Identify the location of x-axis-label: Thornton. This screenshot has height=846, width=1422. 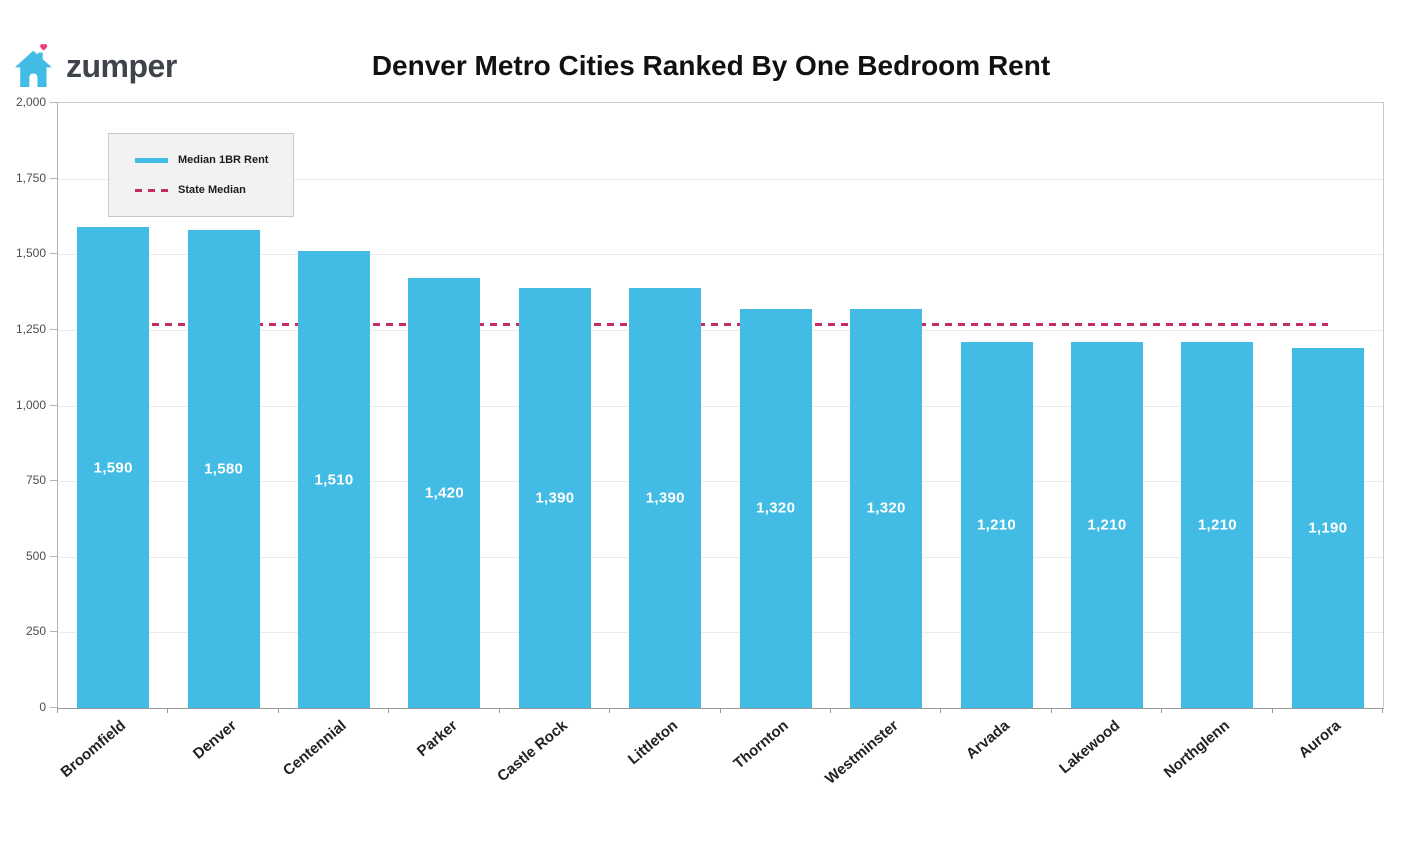
(761, 745).